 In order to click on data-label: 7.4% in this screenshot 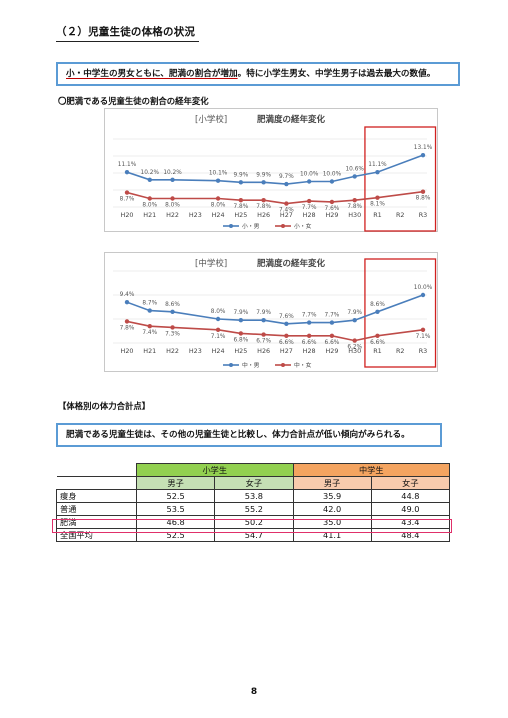, I will do `click(149, 333)`.